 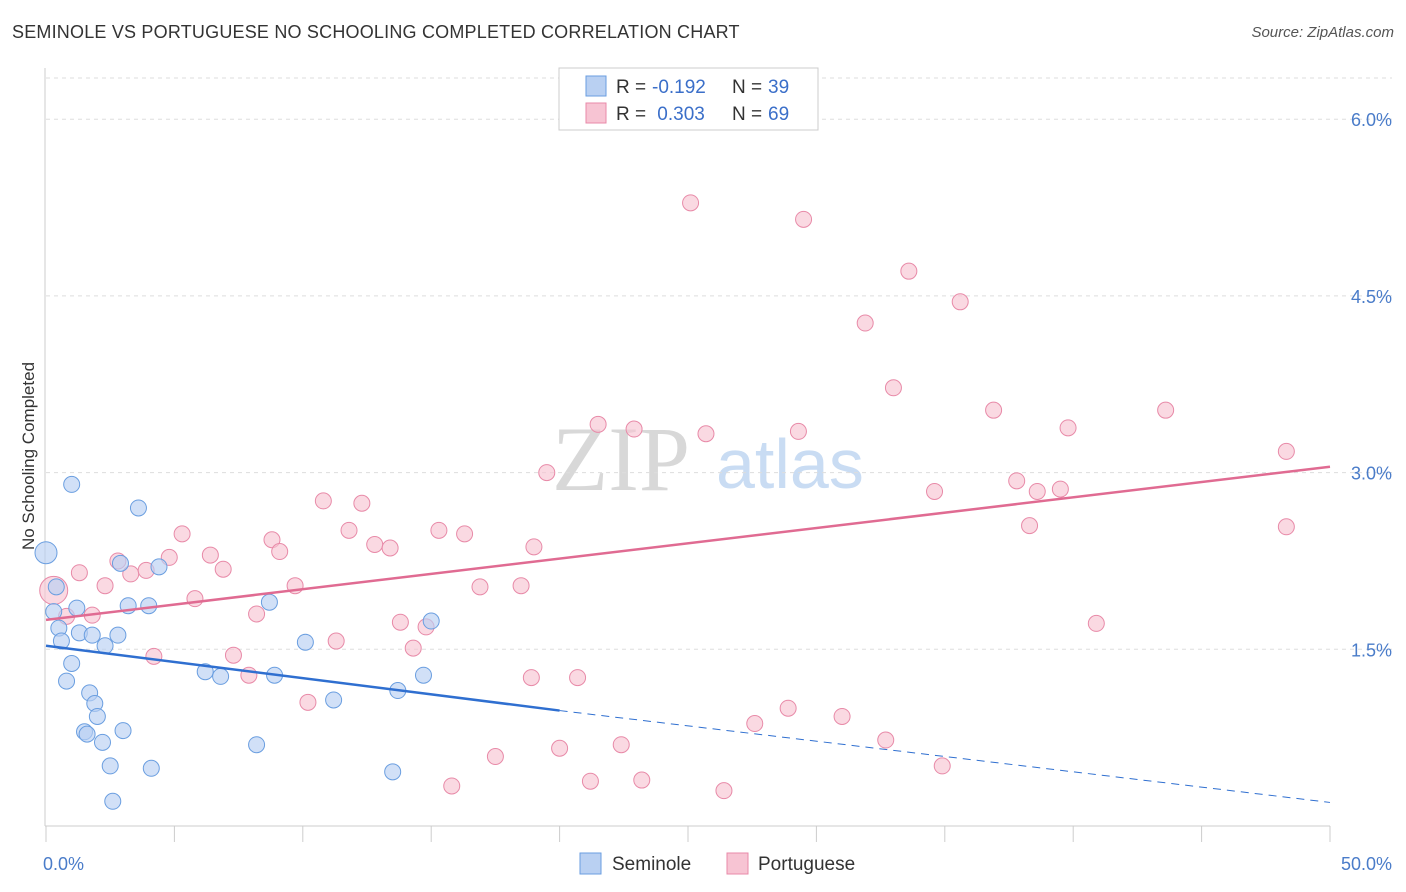 I want to click on seminole-points, so click(x=237, y=642).